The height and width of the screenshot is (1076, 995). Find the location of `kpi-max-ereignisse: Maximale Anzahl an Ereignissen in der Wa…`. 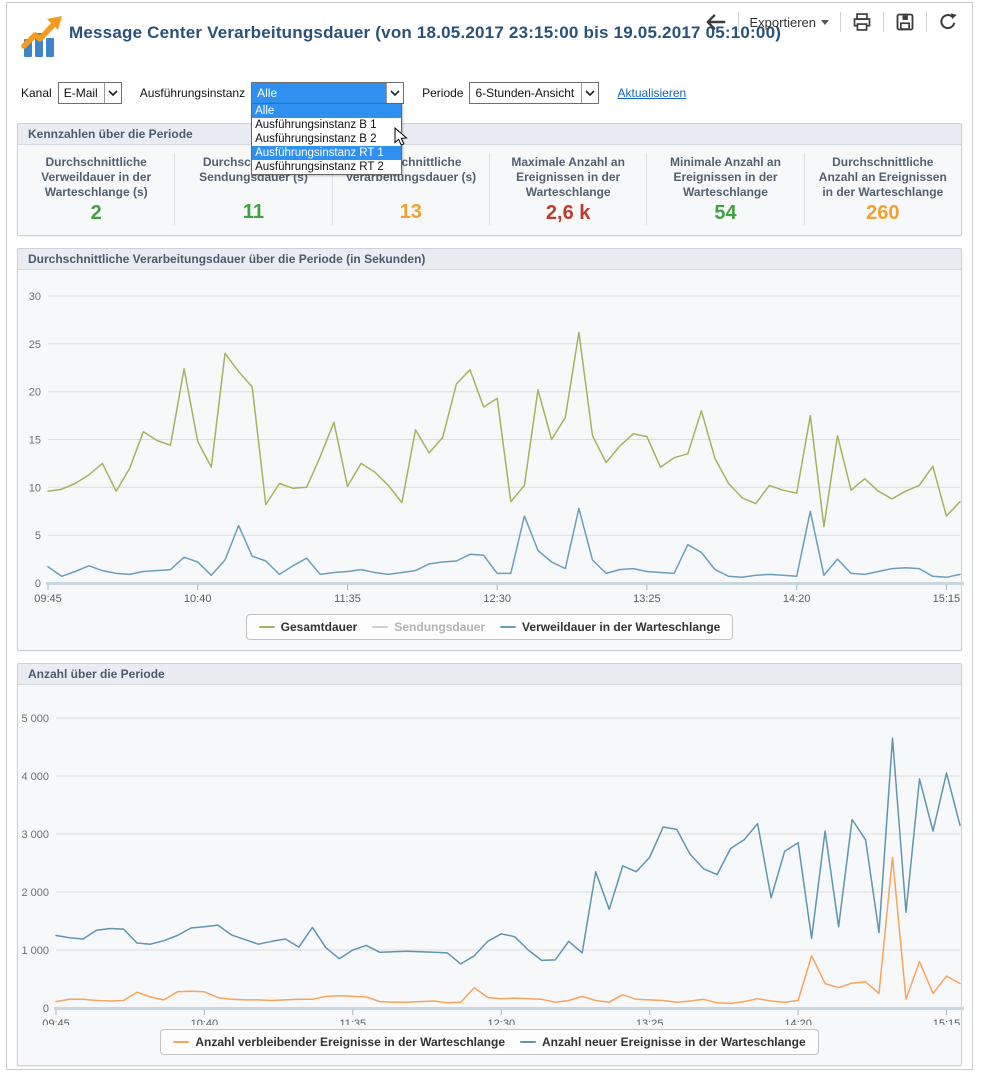

kpi-max-ereignisse: Maximale Anzahl an Ereignissen in der Wa… is located at coordinates (569, 189).